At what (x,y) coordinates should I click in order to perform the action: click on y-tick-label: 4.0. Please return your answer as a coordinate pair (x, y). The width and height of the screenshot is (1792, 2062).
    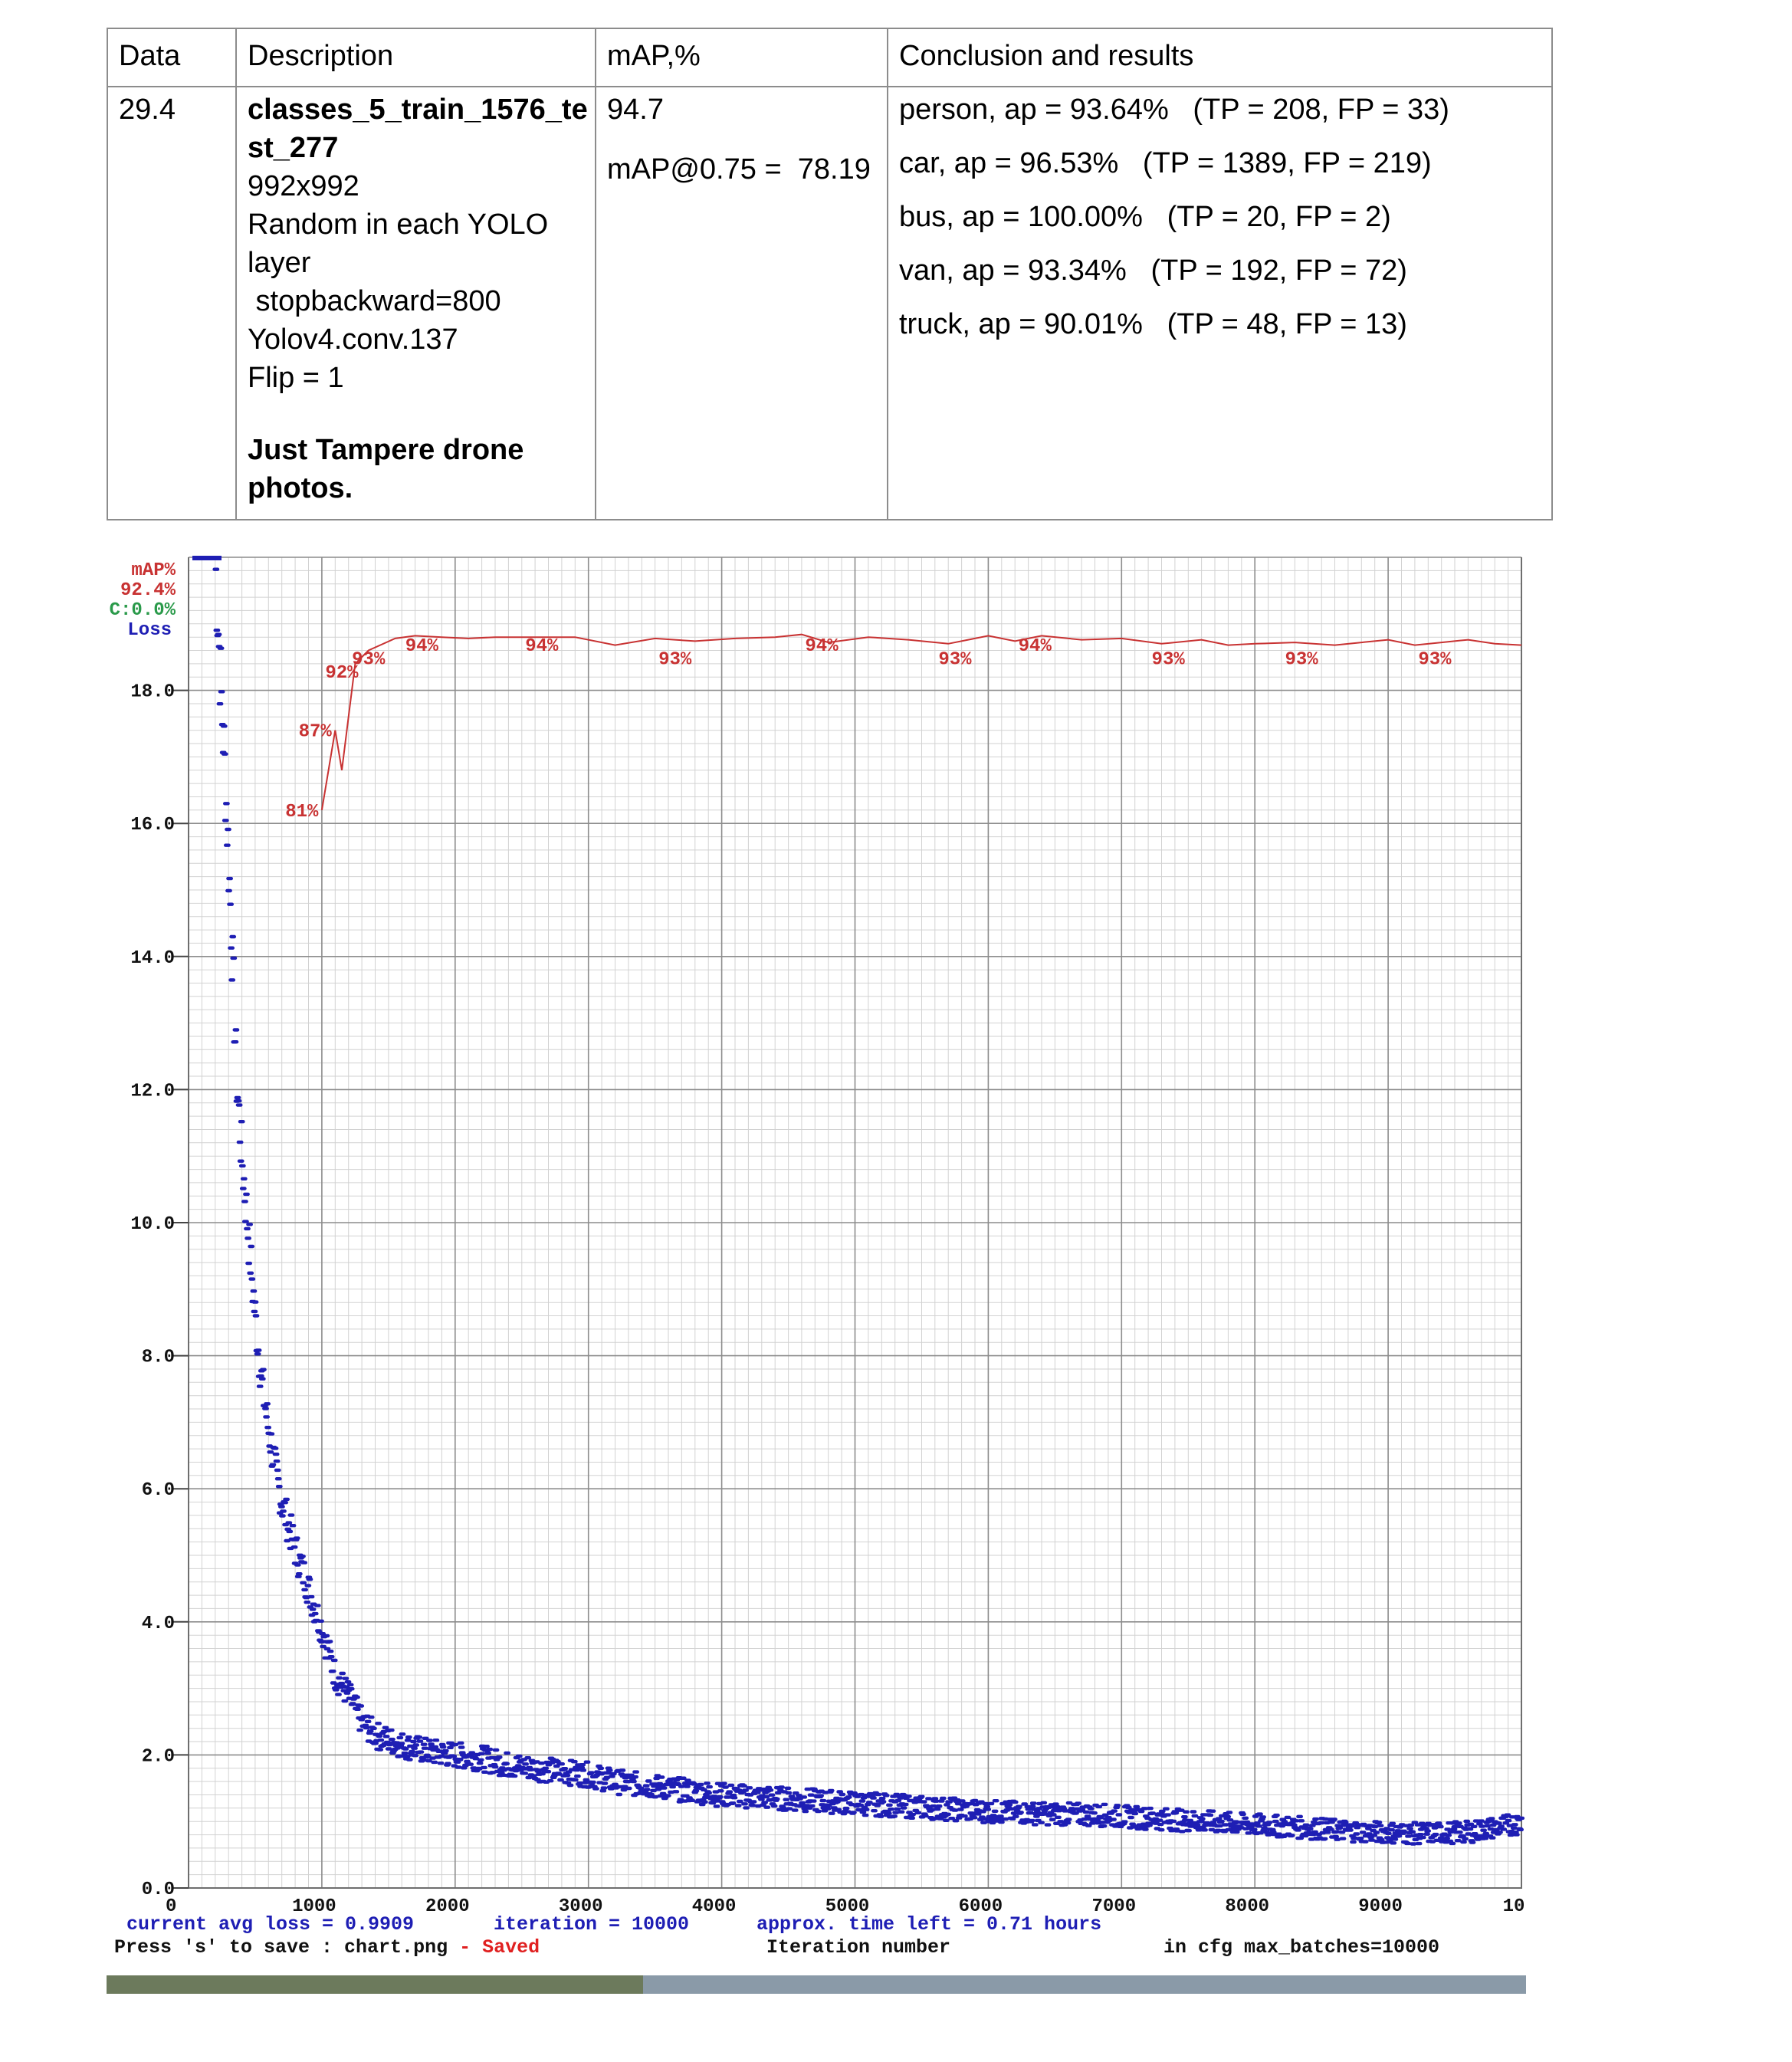
    Looking at the image, I should click on (158, 1624).